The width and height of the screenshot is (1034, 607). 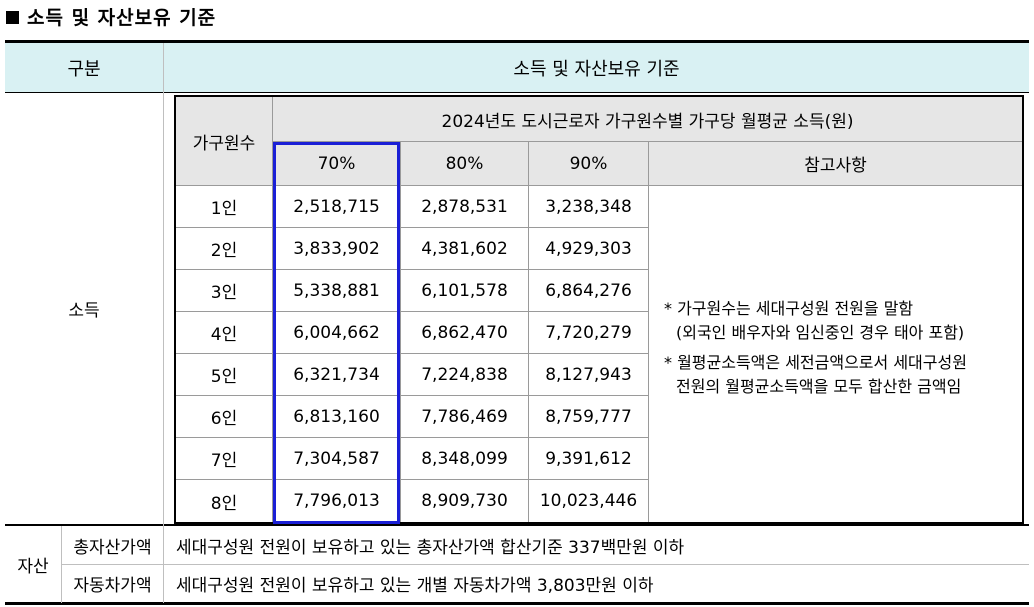 I want to click on table-row-2-p90: 4,929,303, so click(x=588, y=248).